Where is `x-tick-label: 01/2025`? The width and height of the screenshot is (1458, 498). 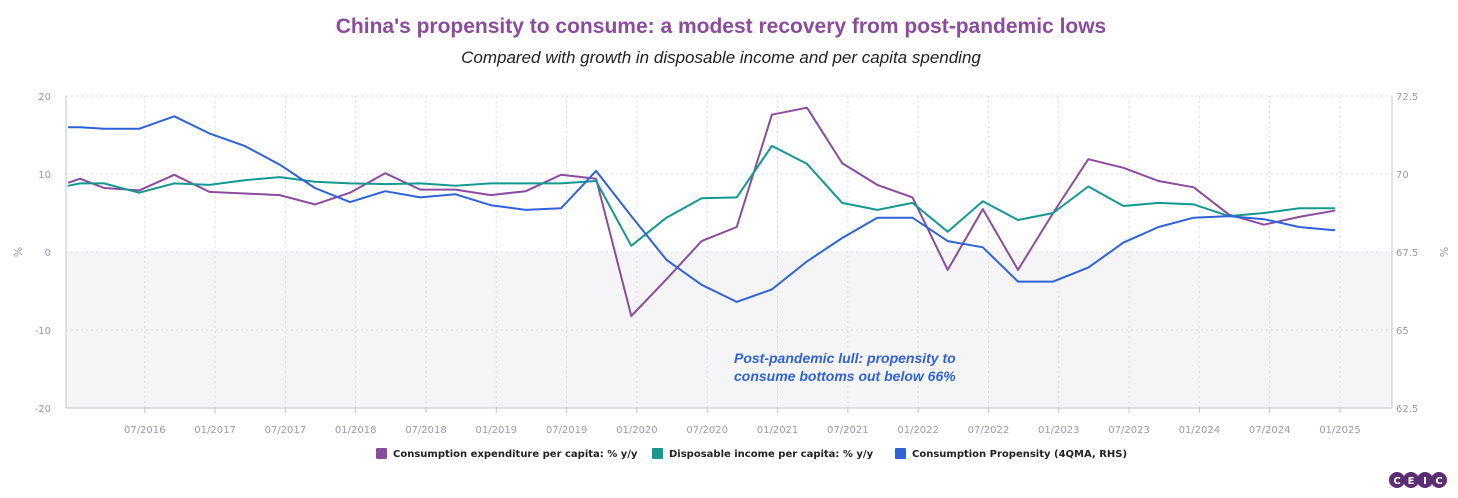 x-tick-label: 01/2025 is located at coordinates (1340, 430).